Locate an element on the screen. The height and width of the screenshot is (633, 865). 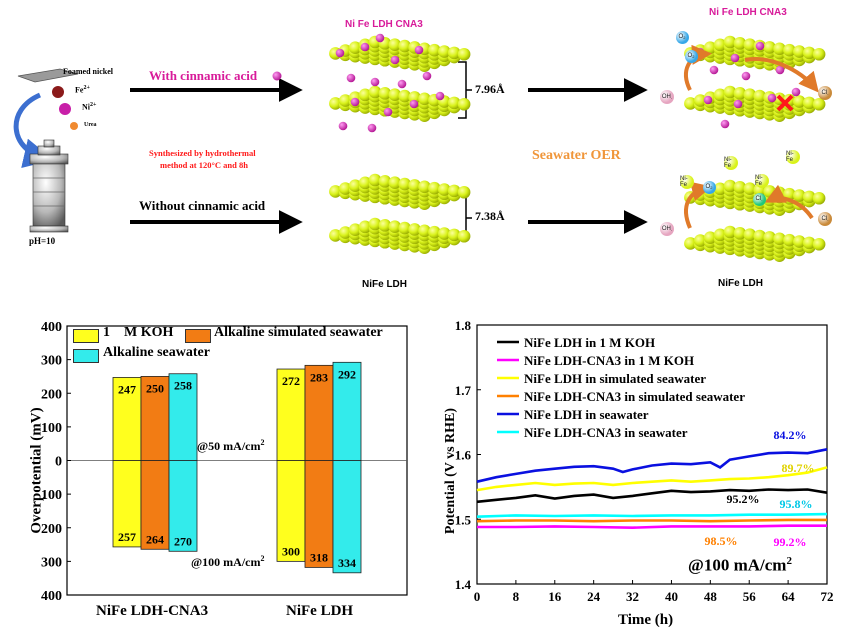
nife-bubble-4: Ni-Fe is located at coordinates (793, 157).